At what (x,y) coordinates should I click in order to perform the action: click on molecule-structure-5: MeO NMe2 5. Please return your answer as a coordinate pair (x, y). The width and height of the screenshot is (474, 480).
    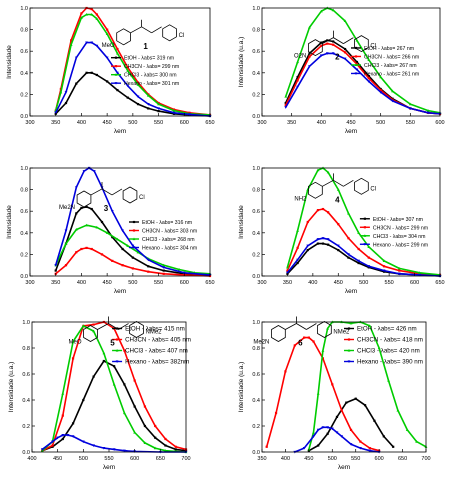
    Looking at the image, I should click on (116, 332).